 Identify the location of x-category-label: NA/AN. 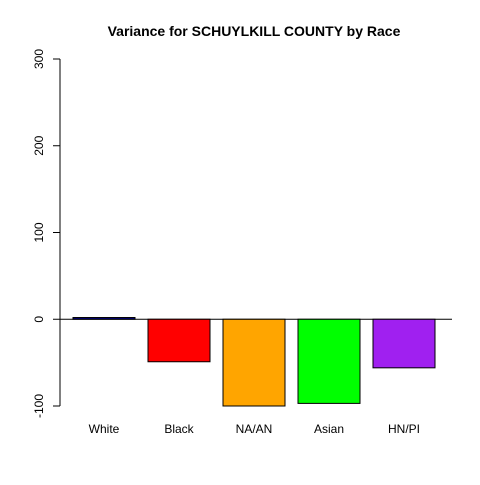
(254, 429).